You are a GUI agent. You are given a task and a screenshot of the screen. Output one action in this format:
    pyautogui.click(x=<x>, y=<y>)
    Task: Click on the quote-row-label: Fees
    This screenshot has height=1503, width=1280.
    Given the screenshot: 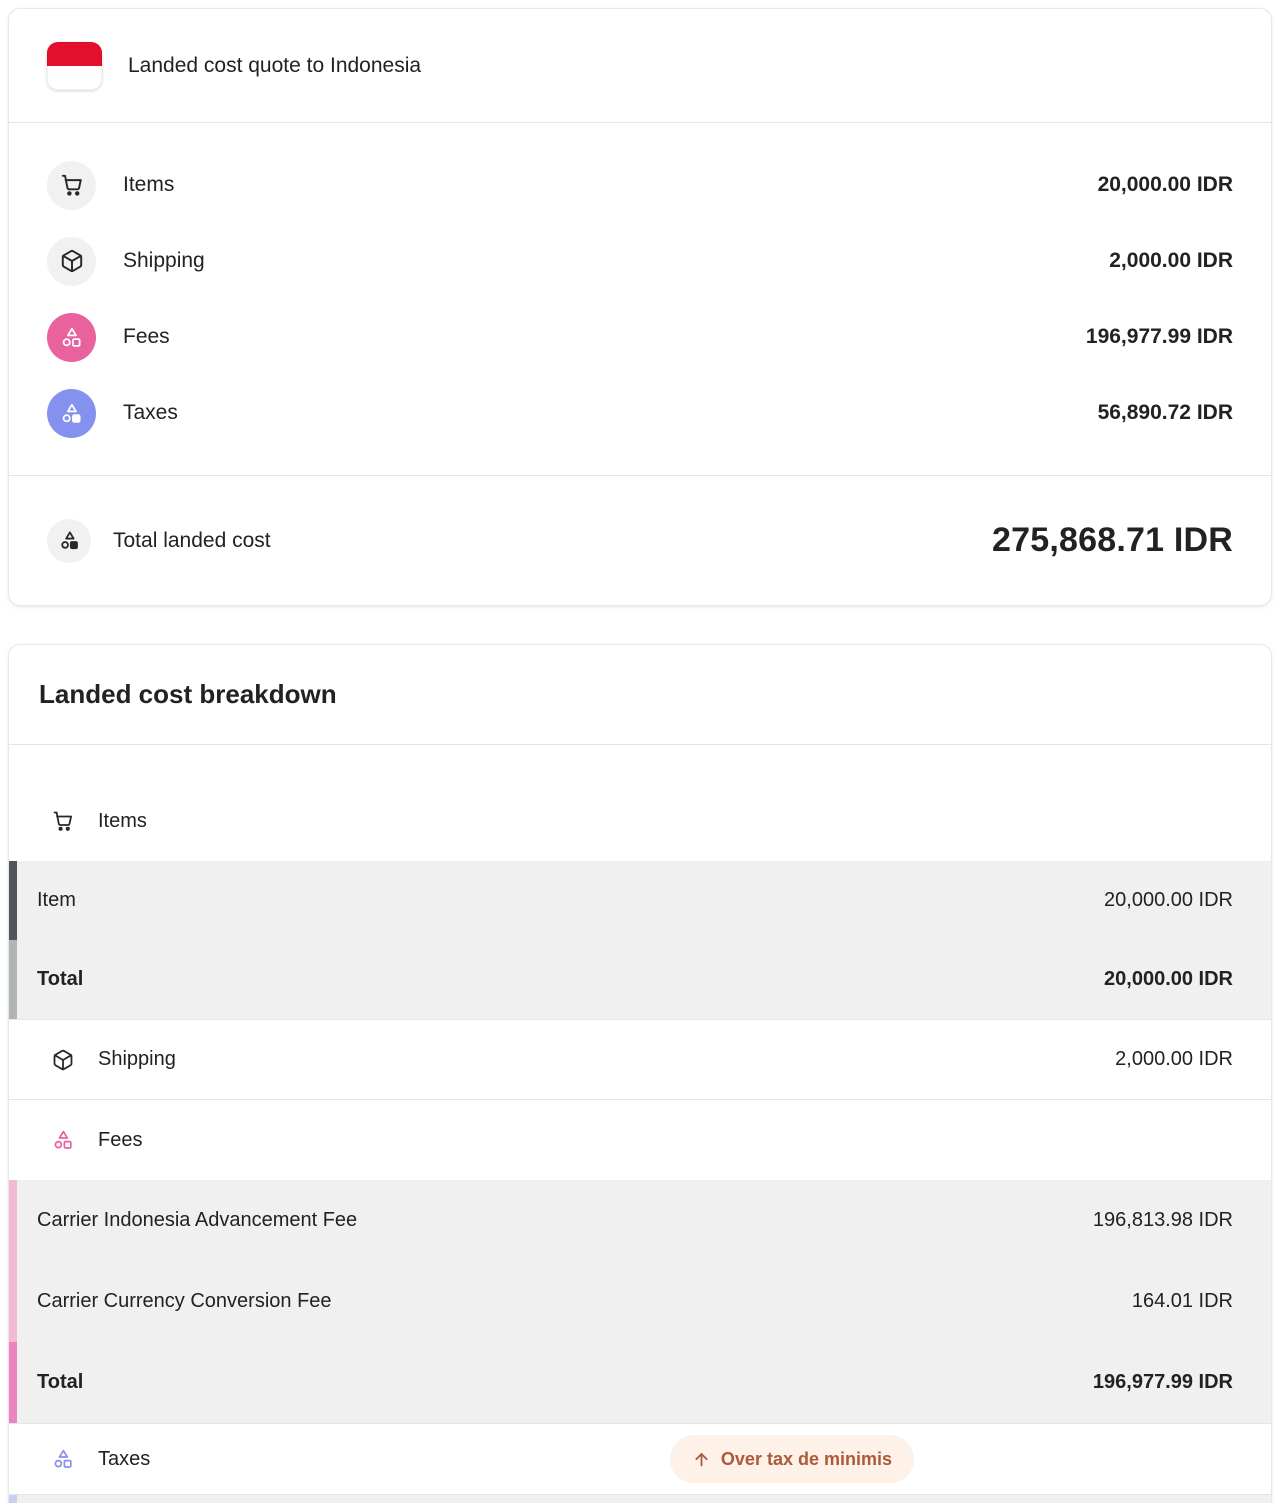 What is the action you would take?
    pyautogui.click(x=146, y=336)
    